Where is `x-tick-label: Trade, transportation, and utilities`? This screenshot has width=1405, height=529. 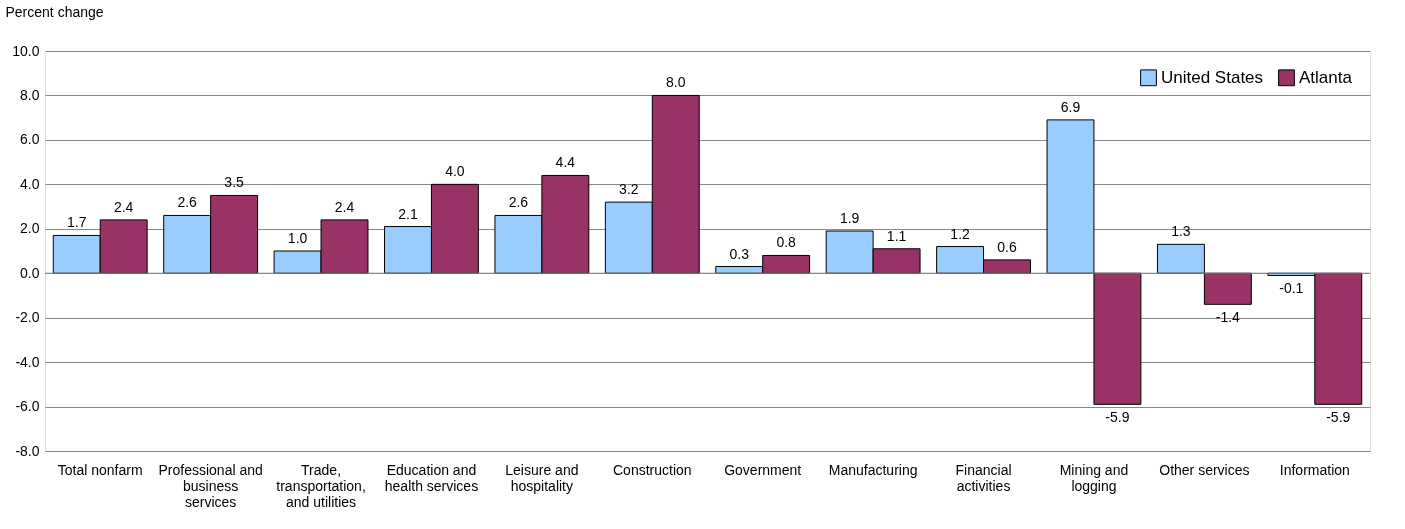 x-tick-label: Trade, transportation, and utilities is located at coordinates (321, 485).